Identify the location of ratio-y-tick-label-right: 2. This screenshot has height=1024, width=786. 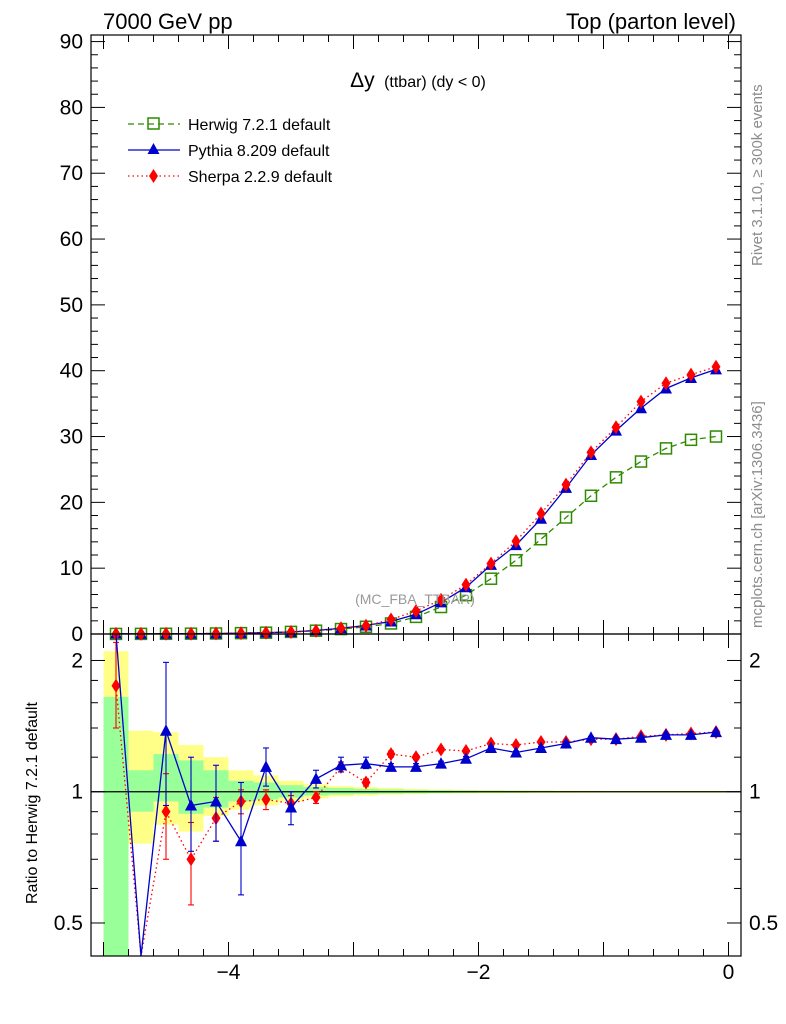
(755, 660).